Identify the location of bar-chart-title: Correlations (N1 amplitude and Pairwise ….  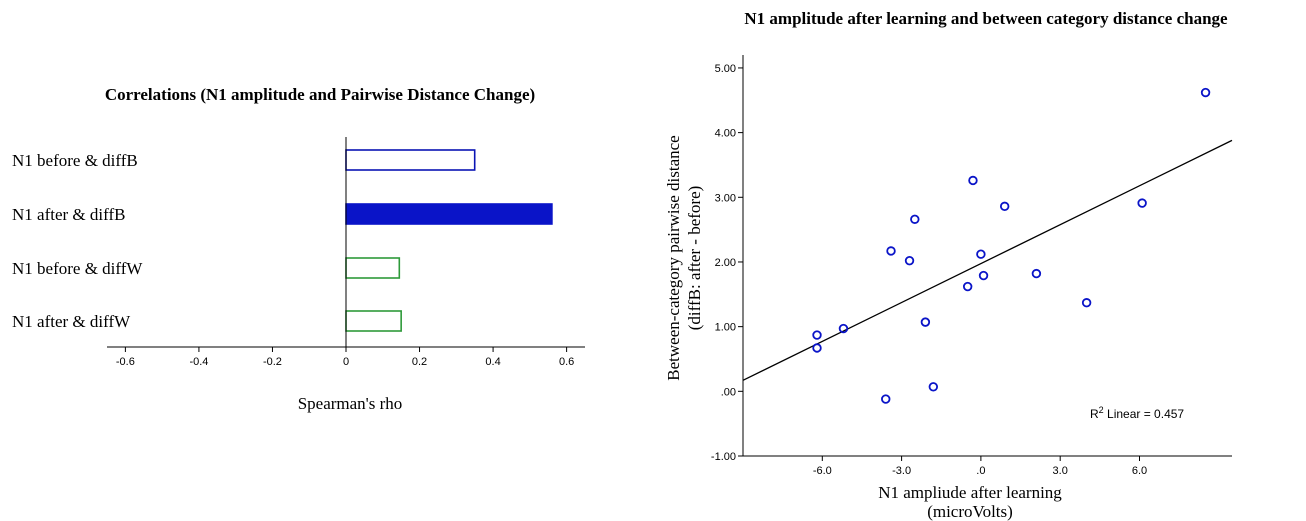
(320, 94).